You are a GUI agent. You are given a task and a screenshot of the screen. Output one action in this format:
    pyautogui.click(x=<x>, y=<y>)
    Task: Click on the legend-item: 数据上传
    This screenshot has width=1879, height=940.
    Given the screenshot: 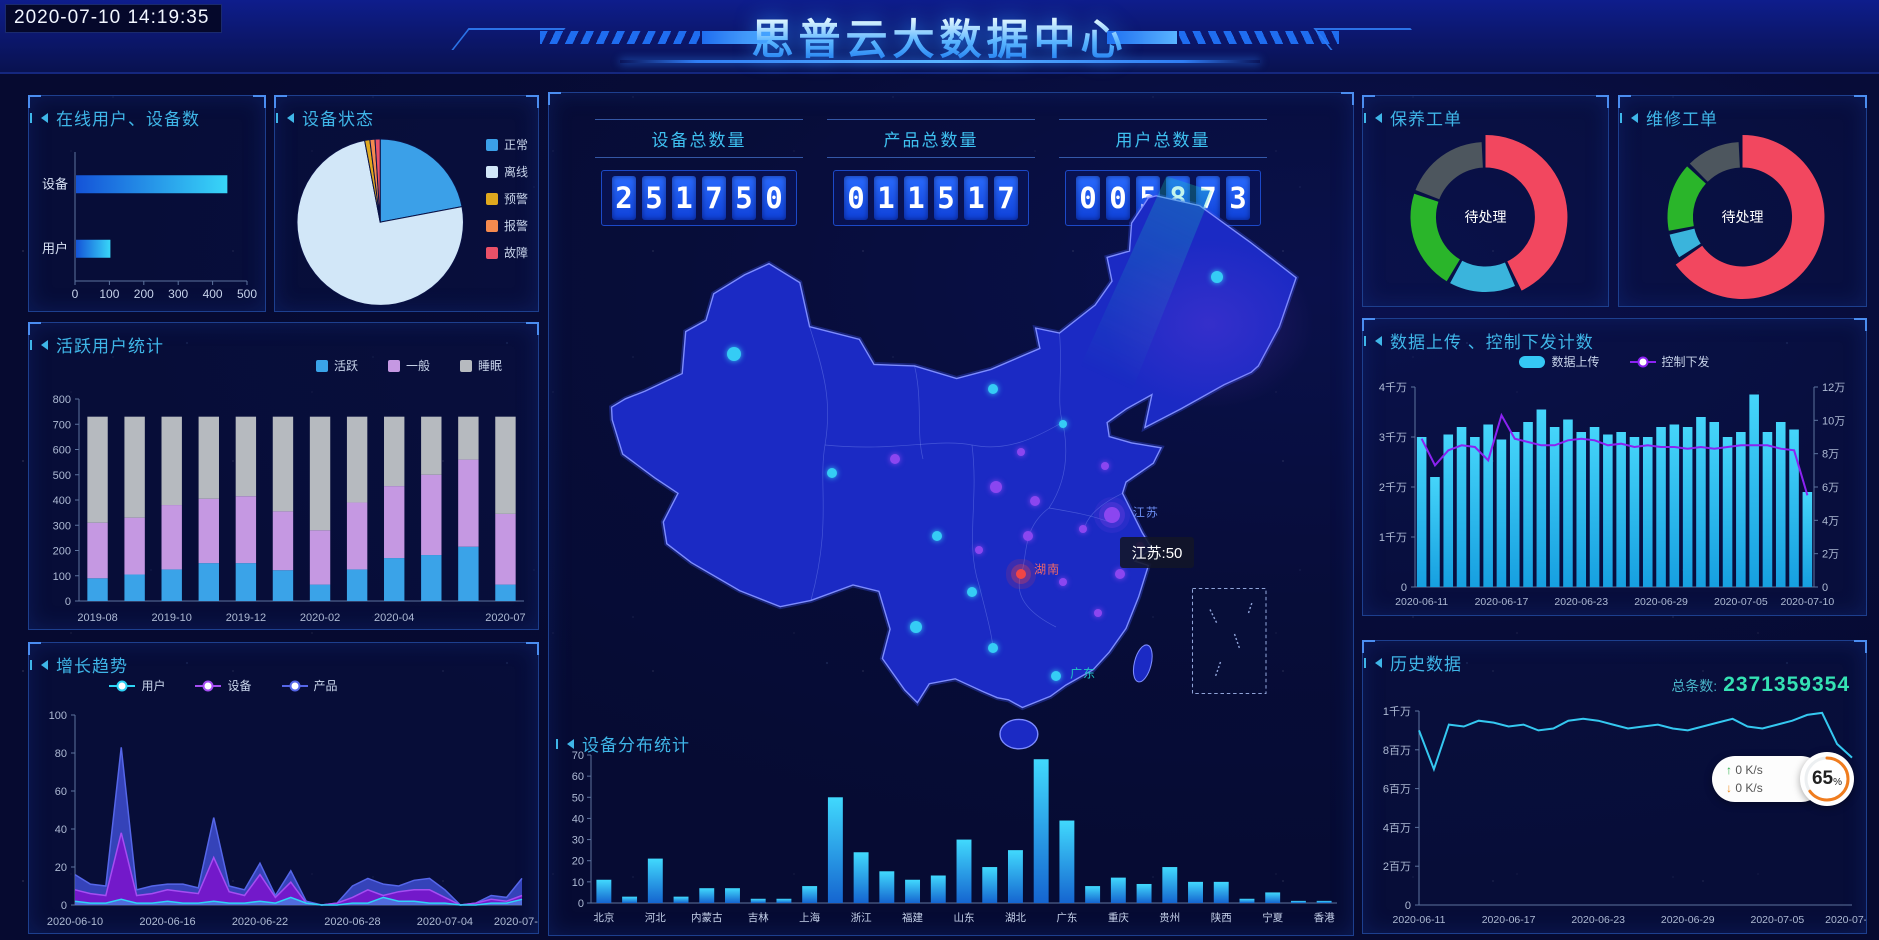 What is the action you would take?
    pyautogui.click(x=1559, y=361)
    